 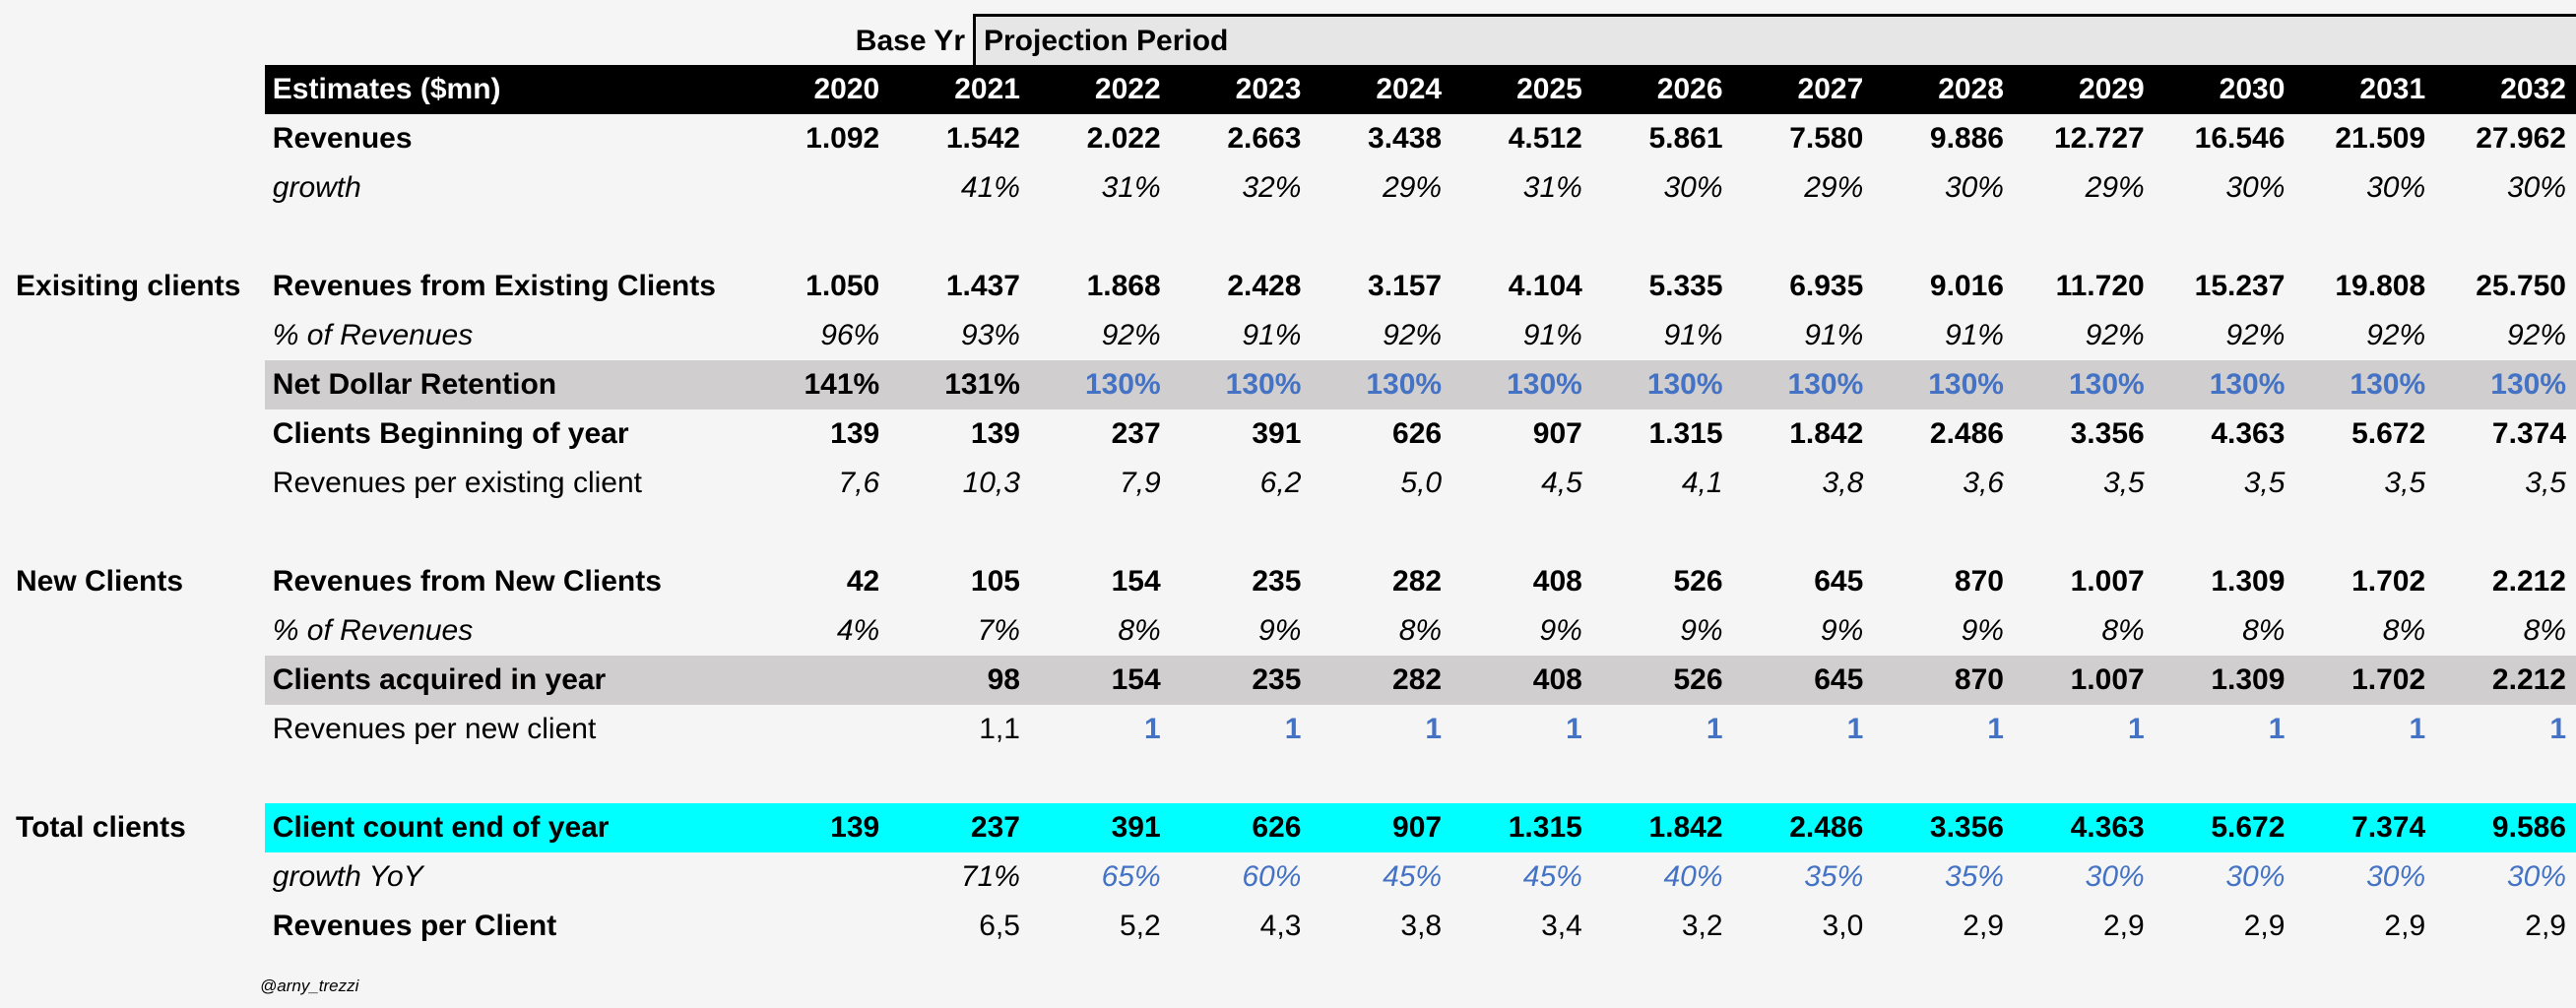 What do you see at coordinates (1413, 876) in the screenshot?
I see `value-cell: 45%` at bounding box center [1413, 876].